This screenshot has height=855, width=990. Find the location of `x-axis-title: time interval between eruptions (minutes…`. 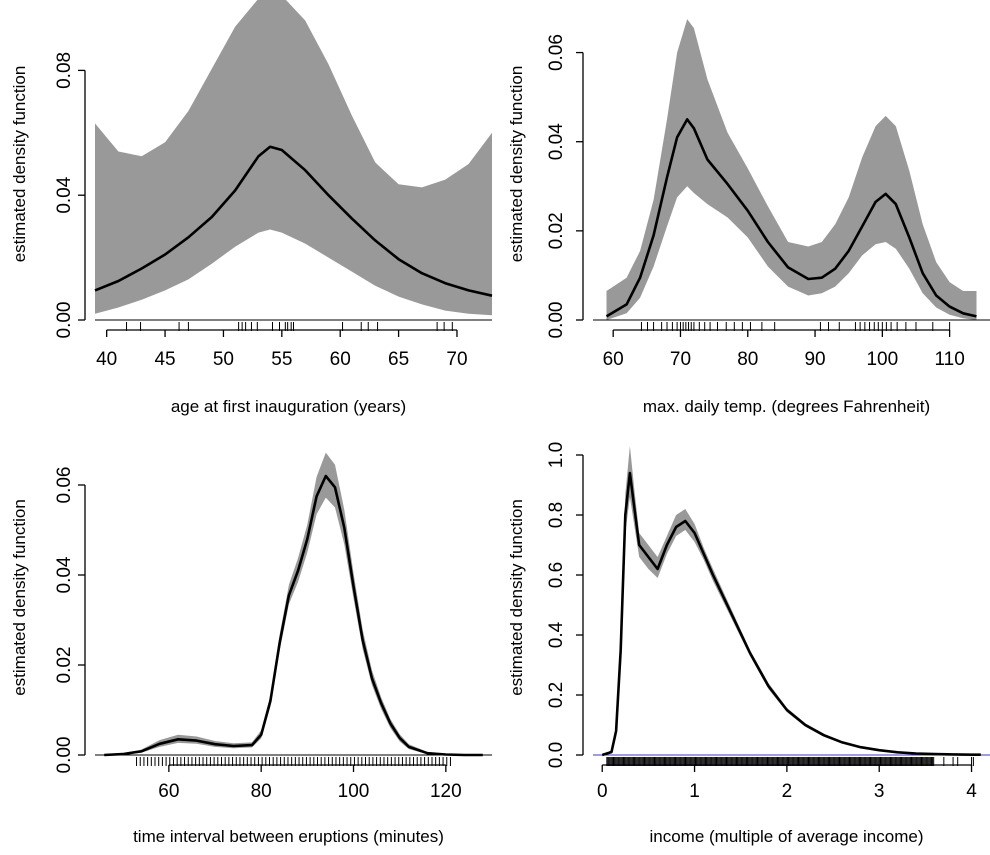

x-axis-title: time interval between eruptions (minutes… is located at coordinates (288, 836).